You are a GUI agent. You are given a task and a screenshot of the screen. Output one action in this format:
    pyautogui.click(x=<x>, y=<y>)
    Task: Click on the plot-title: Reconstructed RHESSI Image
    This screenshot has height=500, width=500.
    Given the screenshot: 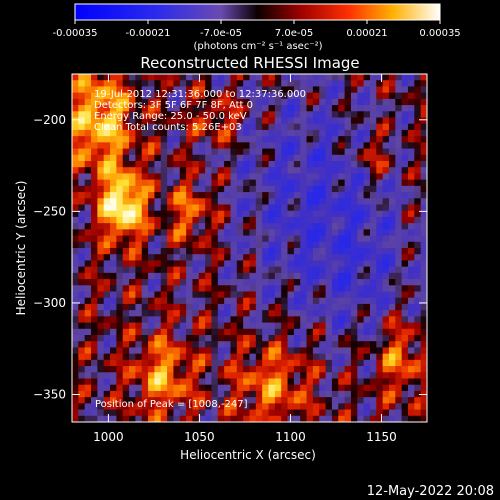 What is the action you would take?
    pyautogui.click(x=249, y=63)
    